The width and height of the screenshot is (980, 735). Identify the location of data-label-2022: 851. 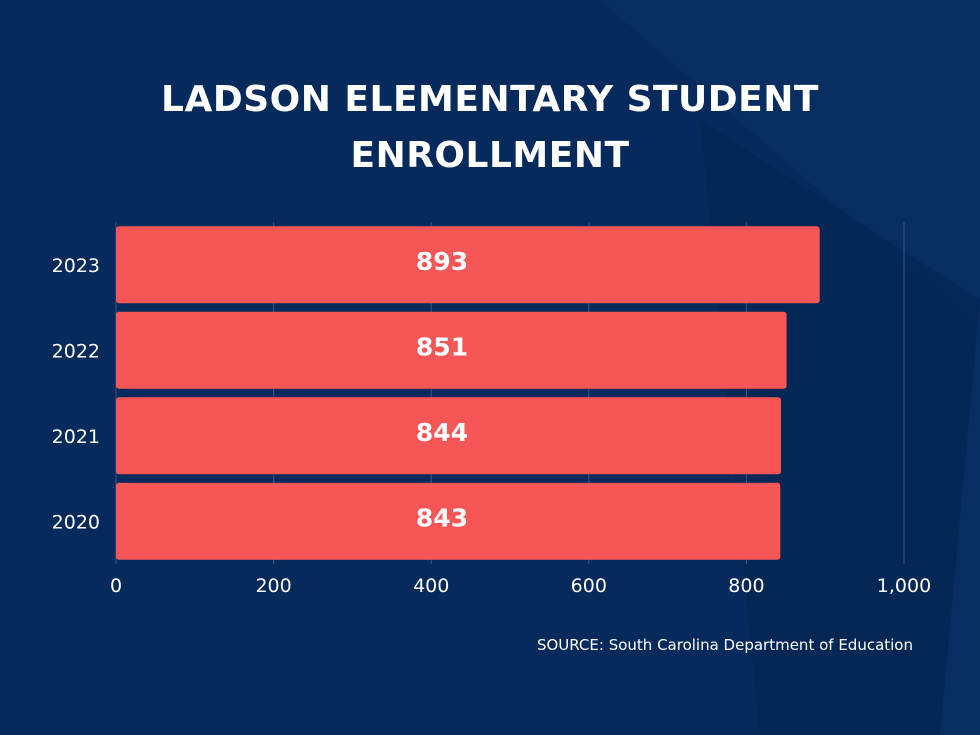
(442, 346).